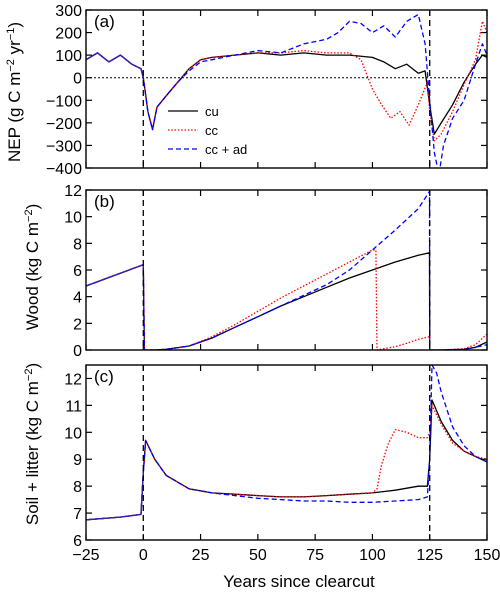 The image size is (500, 594). I want to click on series-line-cu, so click(286, 301).